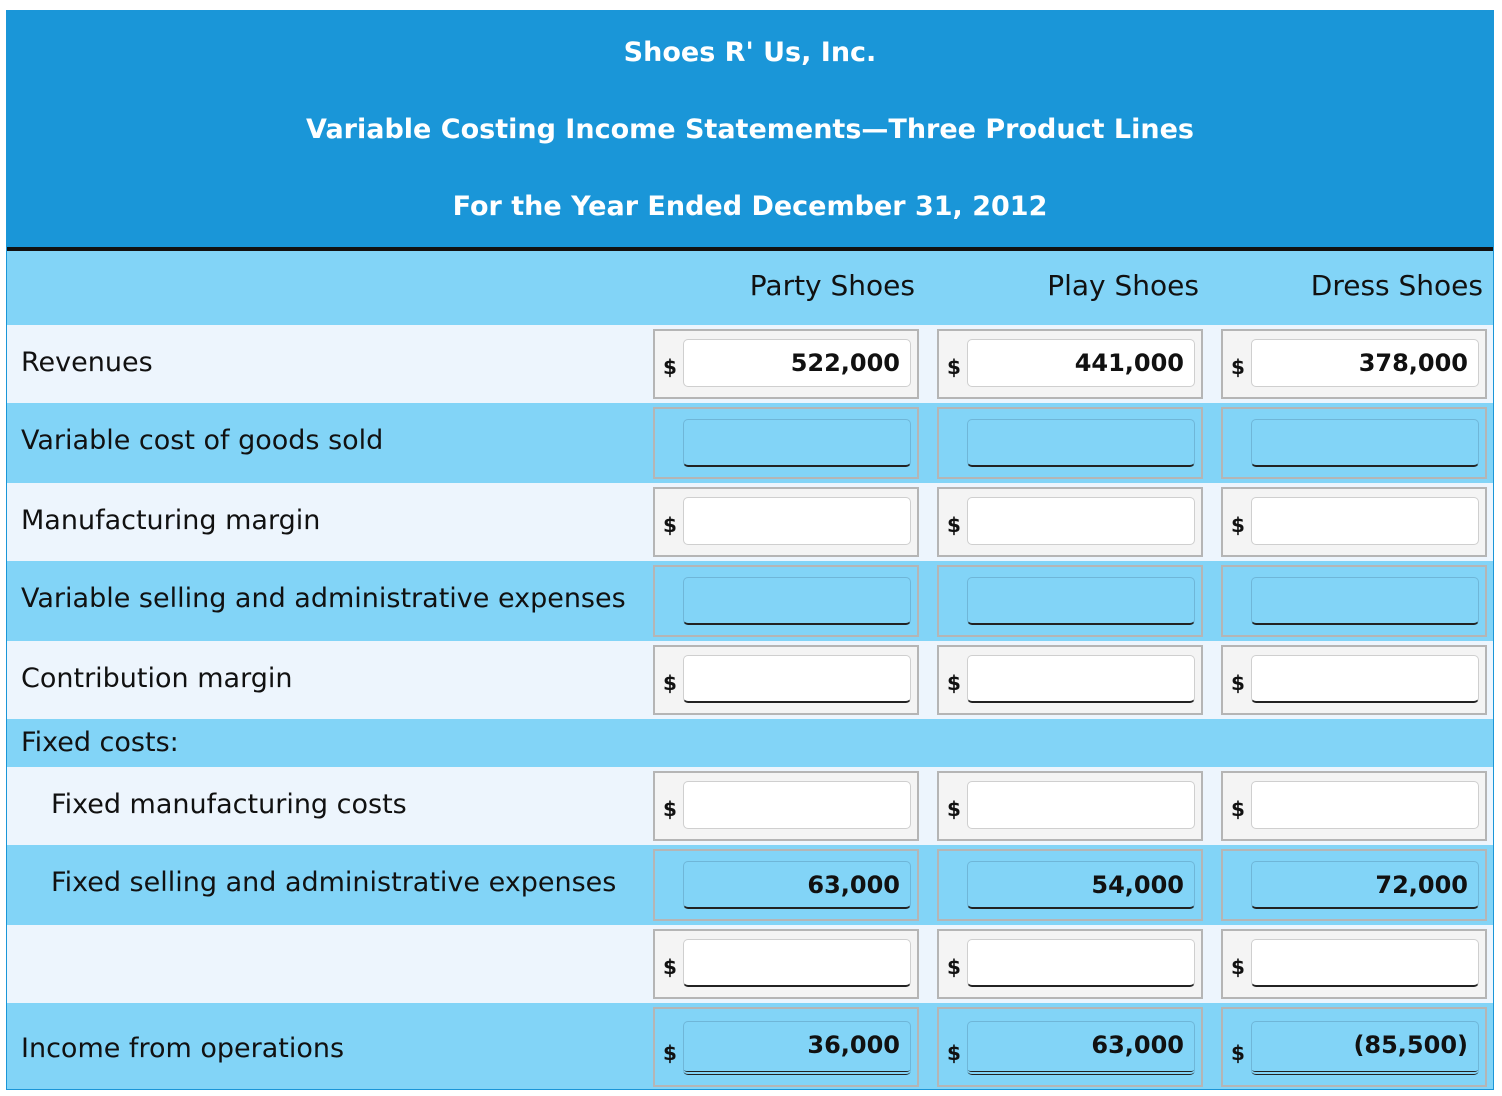 Image resolution: width=1502 pixels, height=1096 pixels. Describe the element at coordinates (797, 805) in the screenshot. I see `fixed-manufacturing-party-input` at that location.